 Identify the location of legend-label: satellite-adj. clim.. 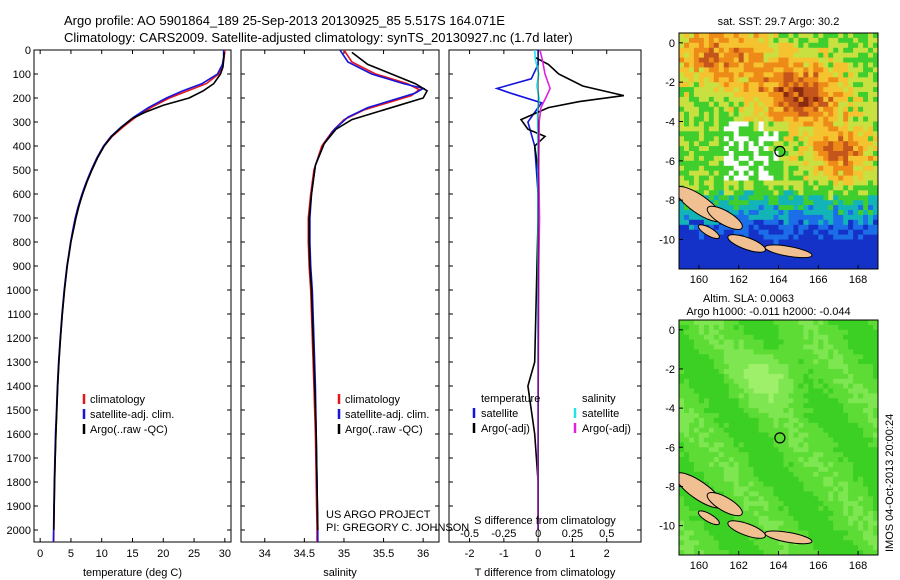
(387, 415).